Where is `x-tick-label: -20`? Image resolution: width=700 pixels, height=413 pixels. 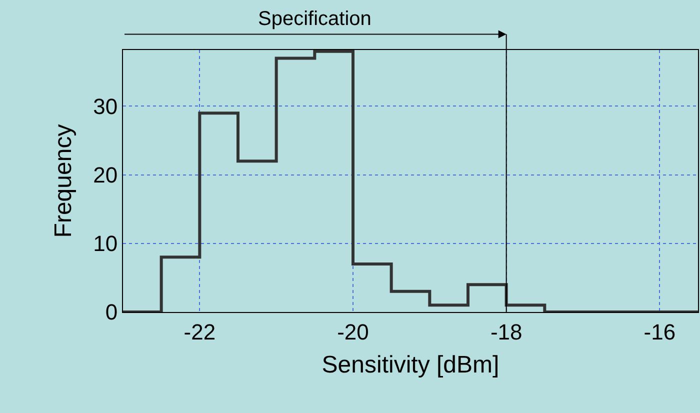 x-tick-label: -20 is located at coordinates (353, 331).